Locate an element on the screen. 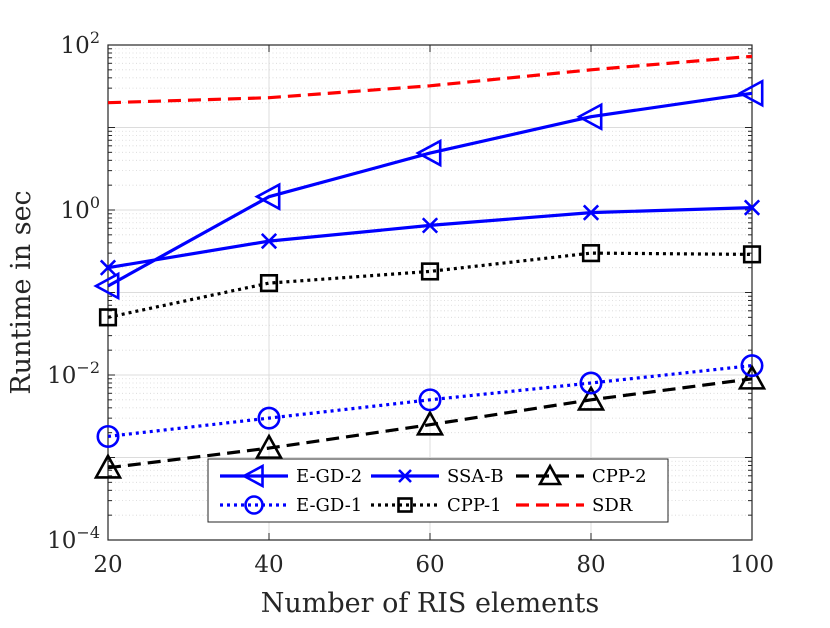 The width and height of the screenshot is (830, 628). x-tick-label: 20 is located at coordinates (107, 565).